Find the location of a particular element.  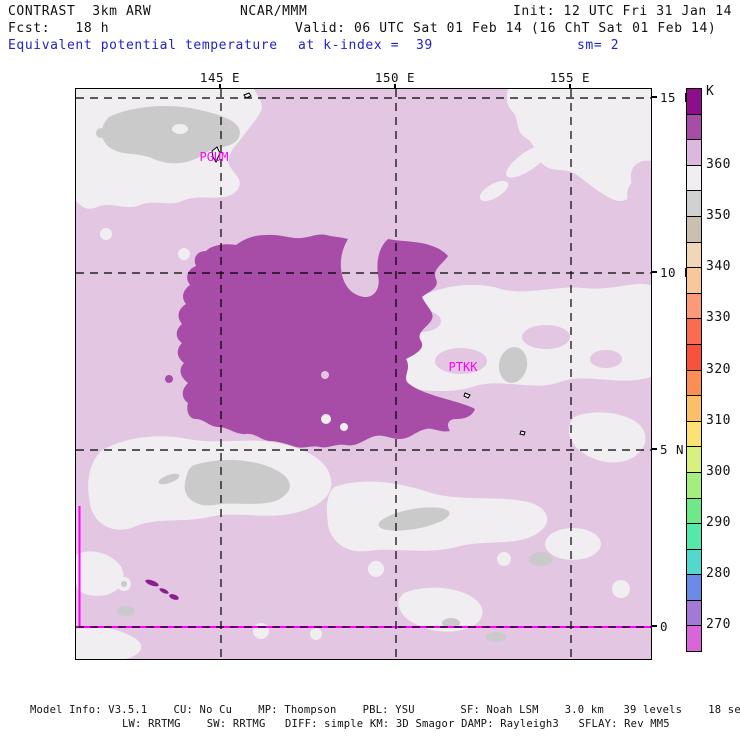

x-tick-label-150e: 150 E is located at coordinates (395, 77).